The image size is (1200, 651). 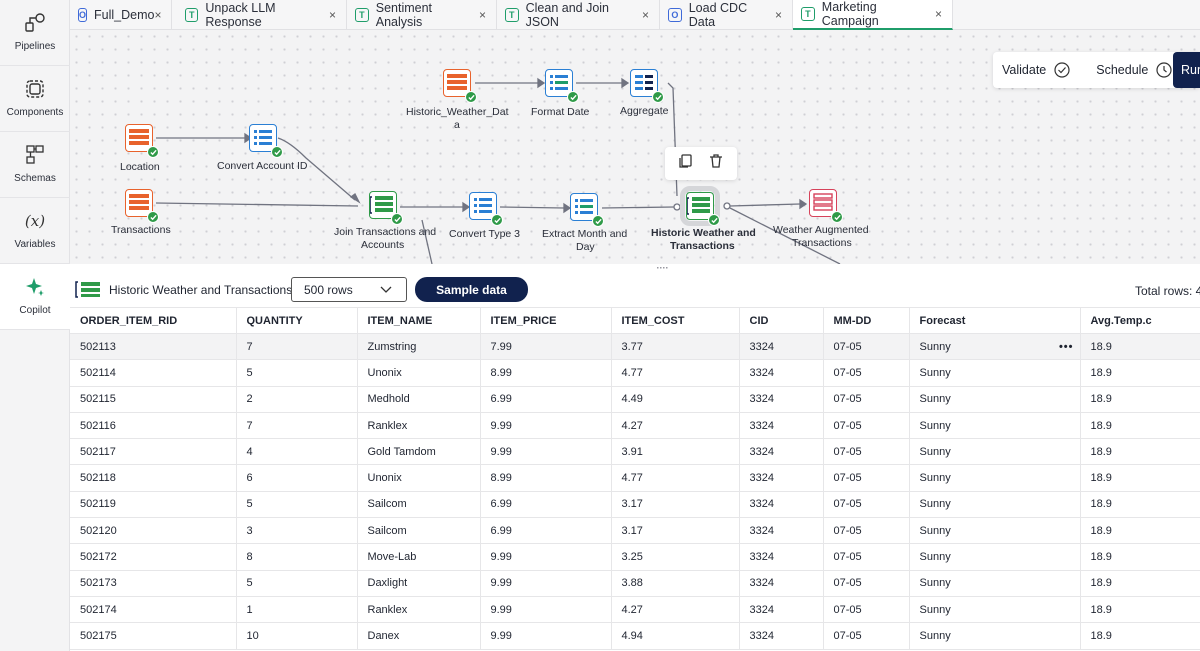 I want to click on table-row: 502120 3 Sailcom 6.99 3.17 3324 07-05 Sunny 18.9, so click(x=635, y=531).